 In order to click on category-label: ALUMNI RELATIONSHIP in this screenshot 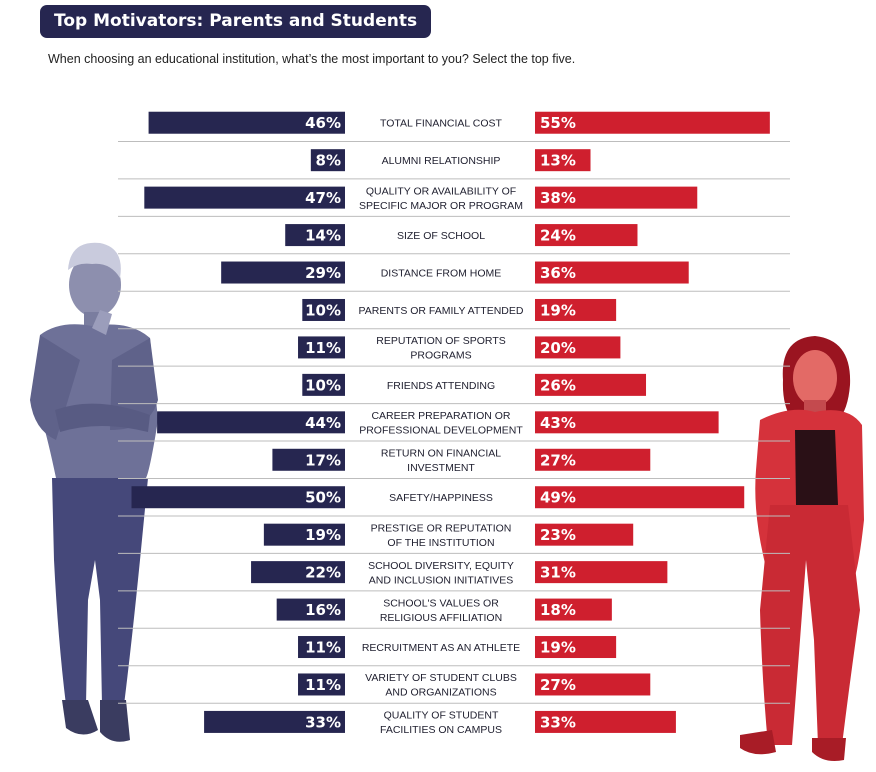, I will do `click(441, 161)`.